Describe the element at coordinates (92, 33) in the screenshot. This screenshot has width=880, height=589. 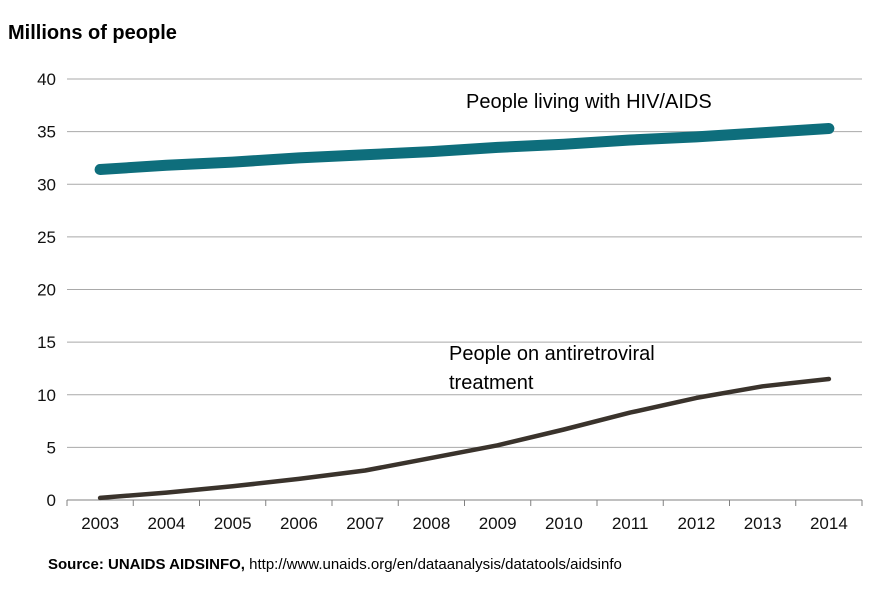
I see `chart-title: Millions of people` at that location.